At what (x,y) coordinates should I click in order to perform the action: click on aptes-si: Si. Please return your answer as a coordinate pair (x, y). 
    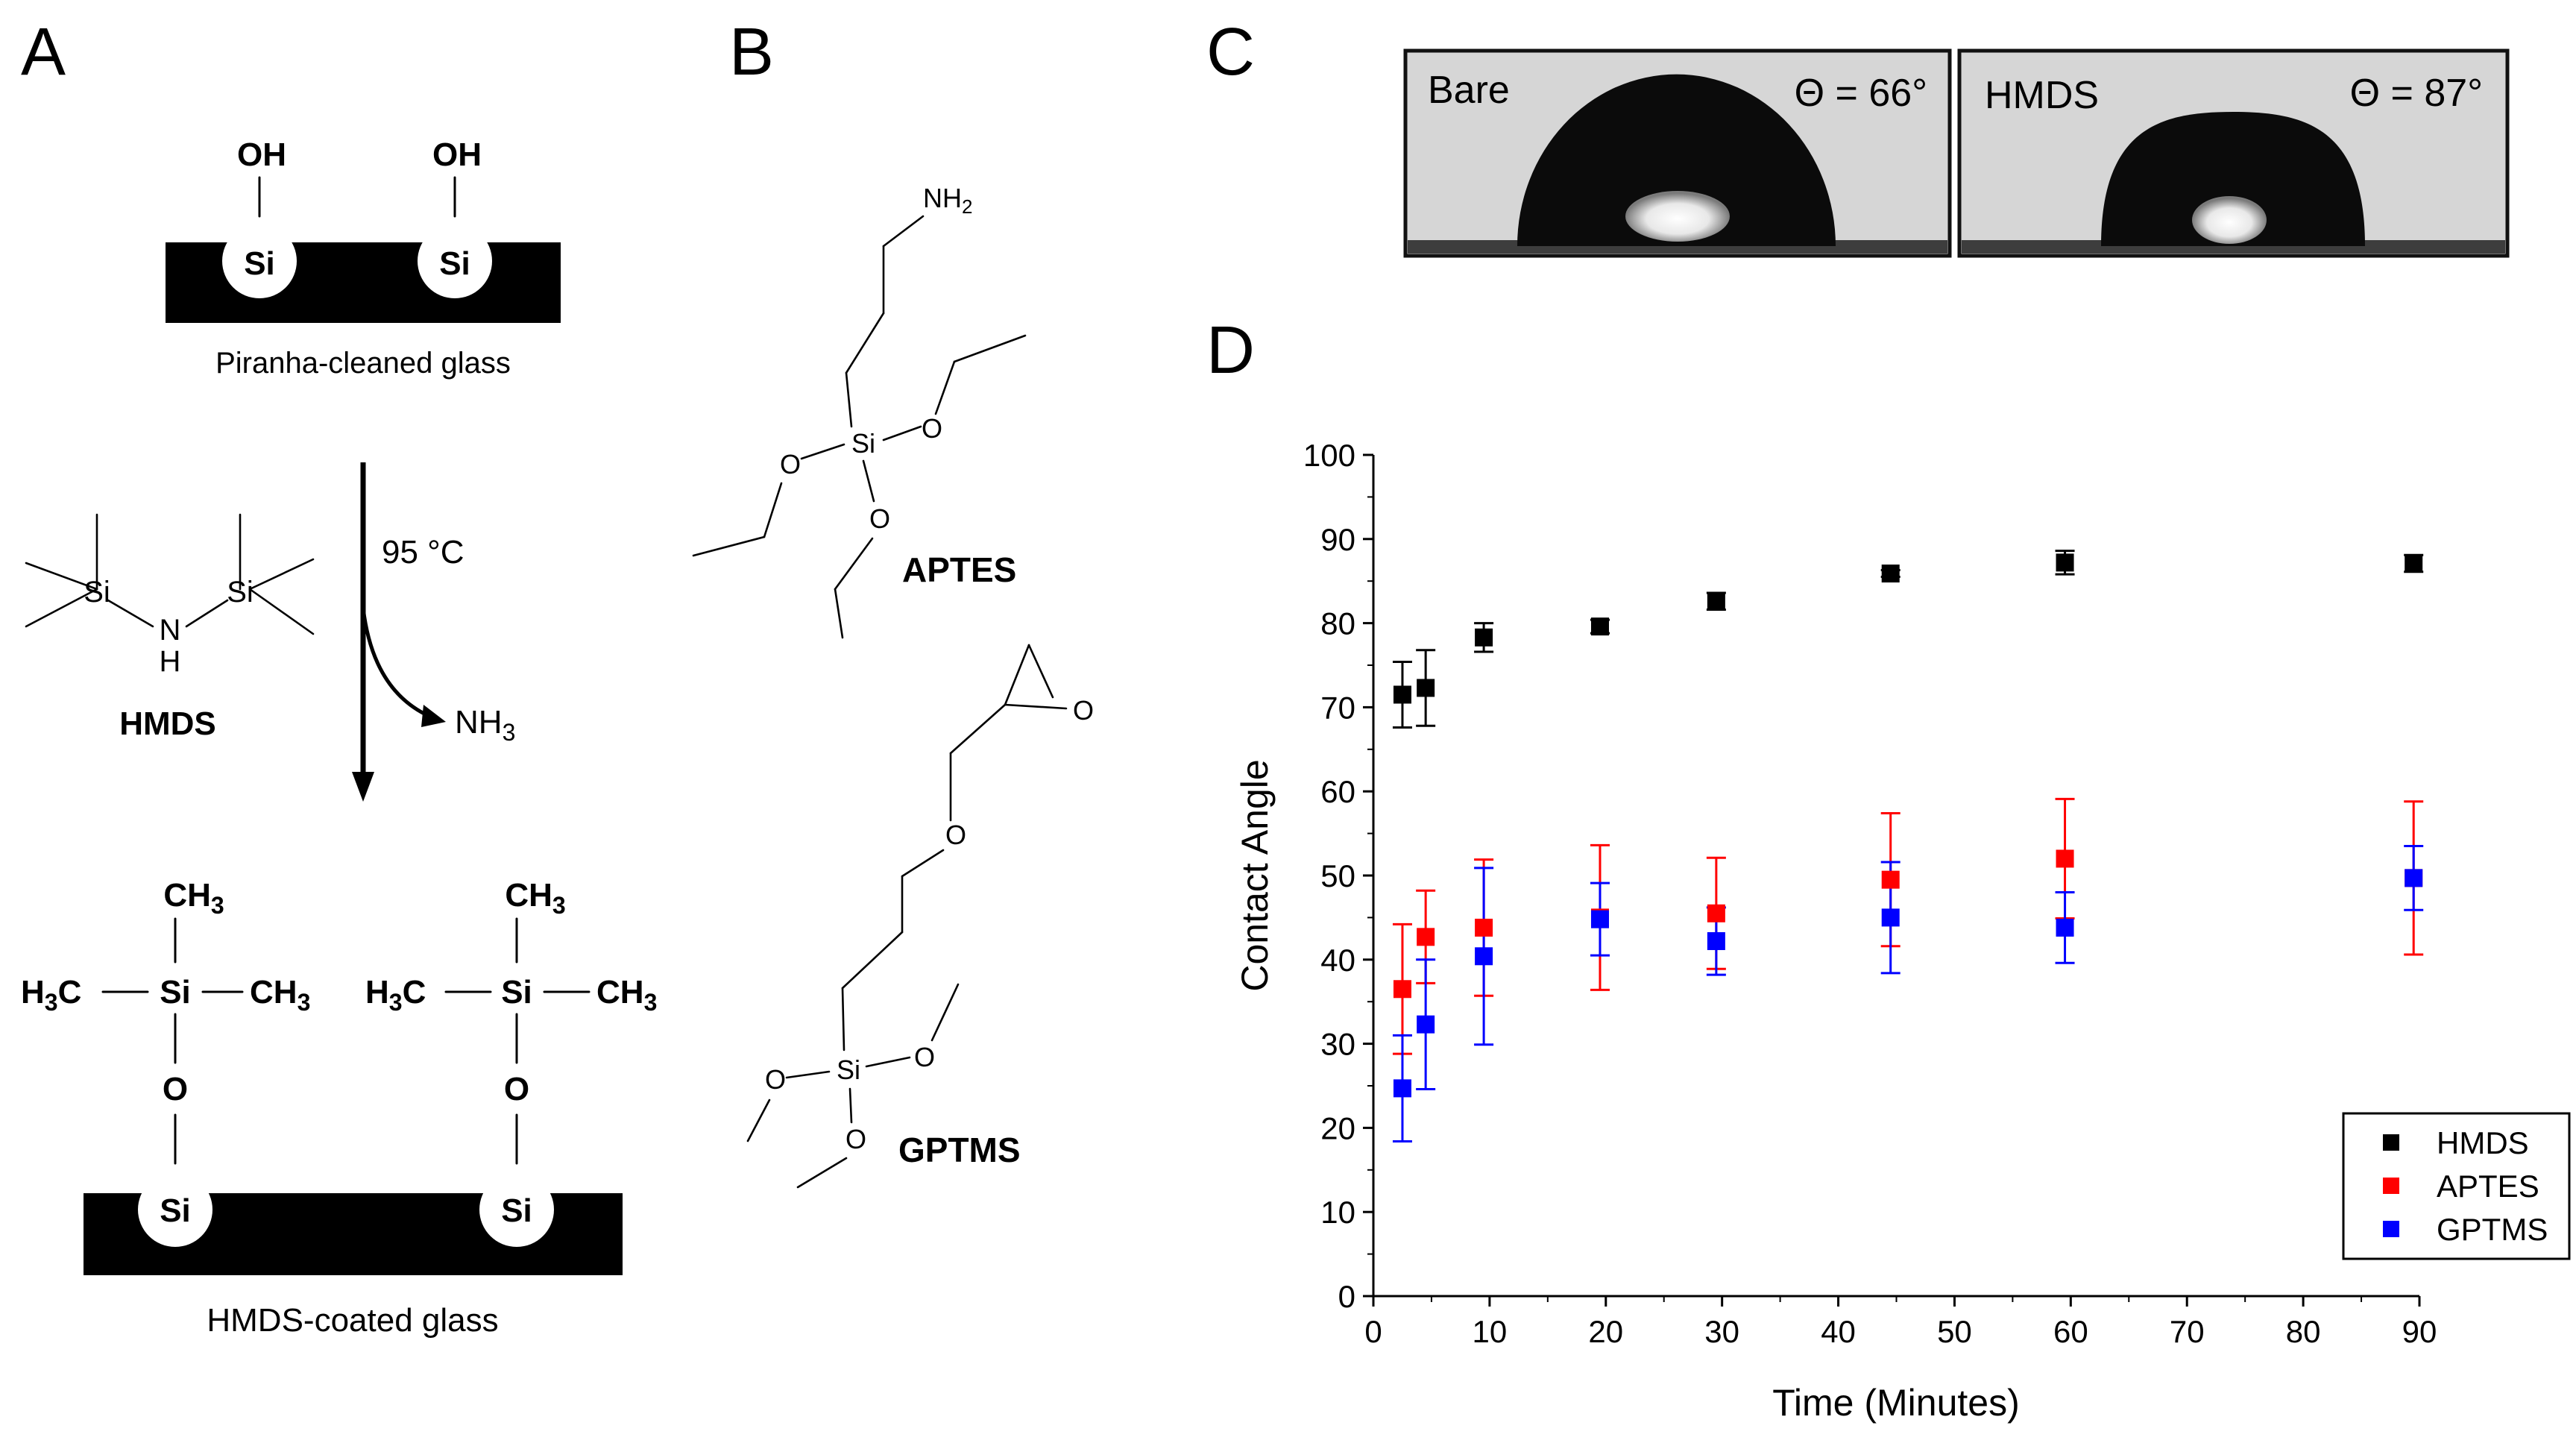
    Looking at the image, I should click on (863, 443).